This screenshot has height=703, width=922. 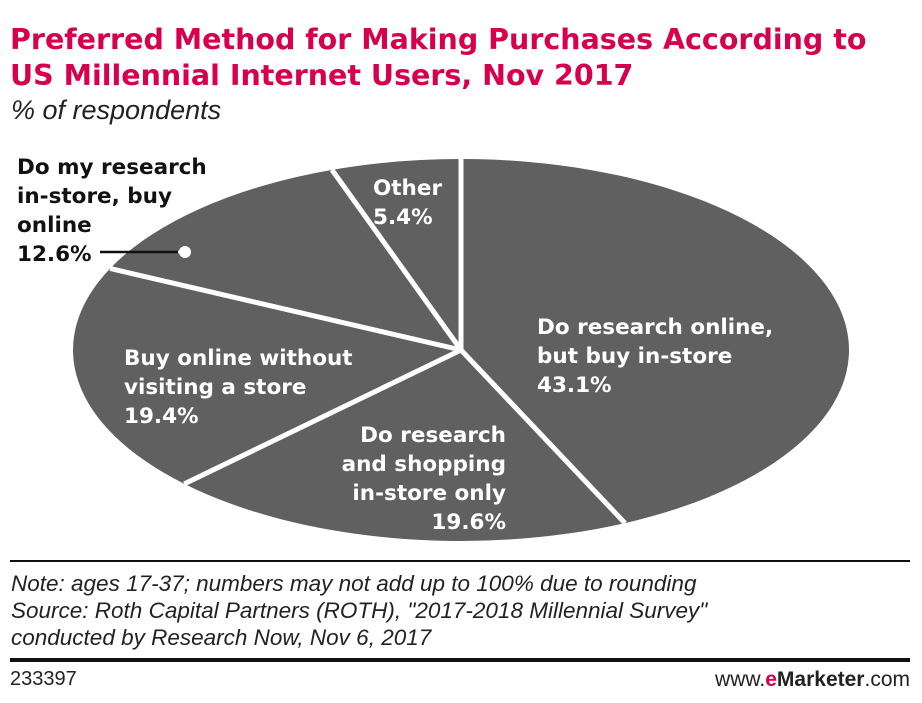 What do you see at coordinates (429, 493) in the screenshot?
I see `slice-label-line: in-store only` at bounding box center [429, 493].